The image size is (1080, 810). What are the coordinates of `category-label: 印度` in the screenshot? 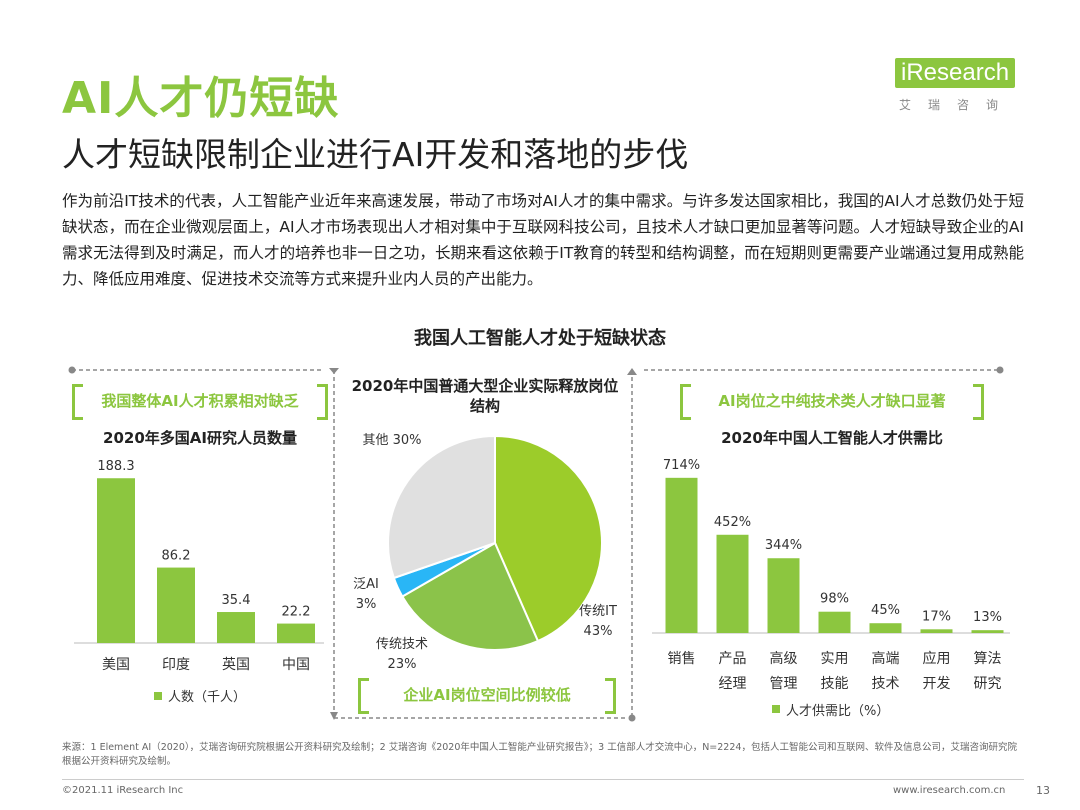 It's located at (176, 665).